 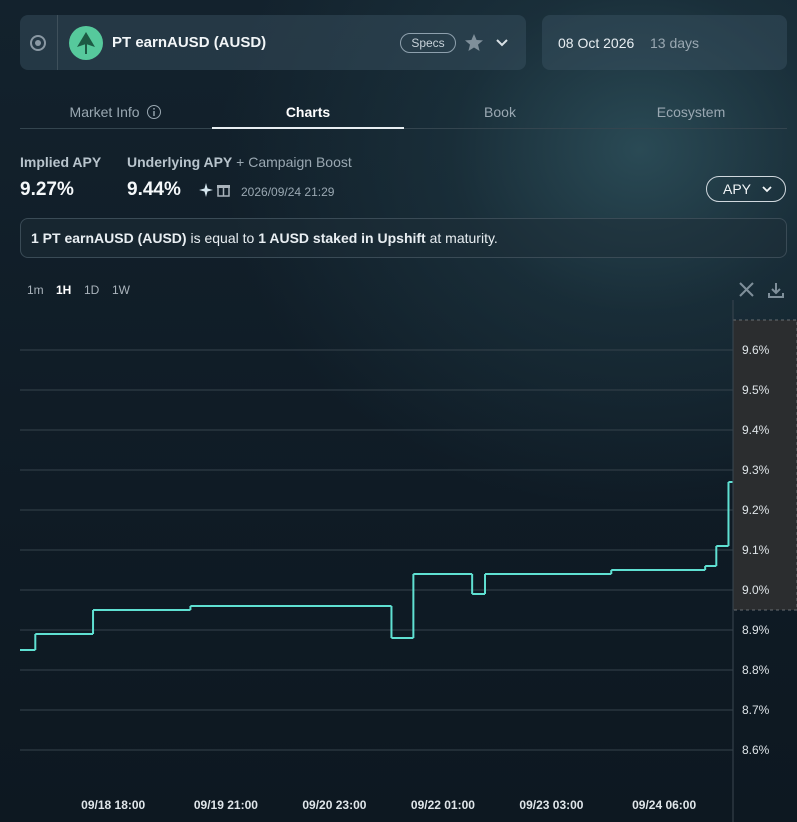 I want to click on campaign-boost-label: + Campaign Boost, so click(x=294, y=162).